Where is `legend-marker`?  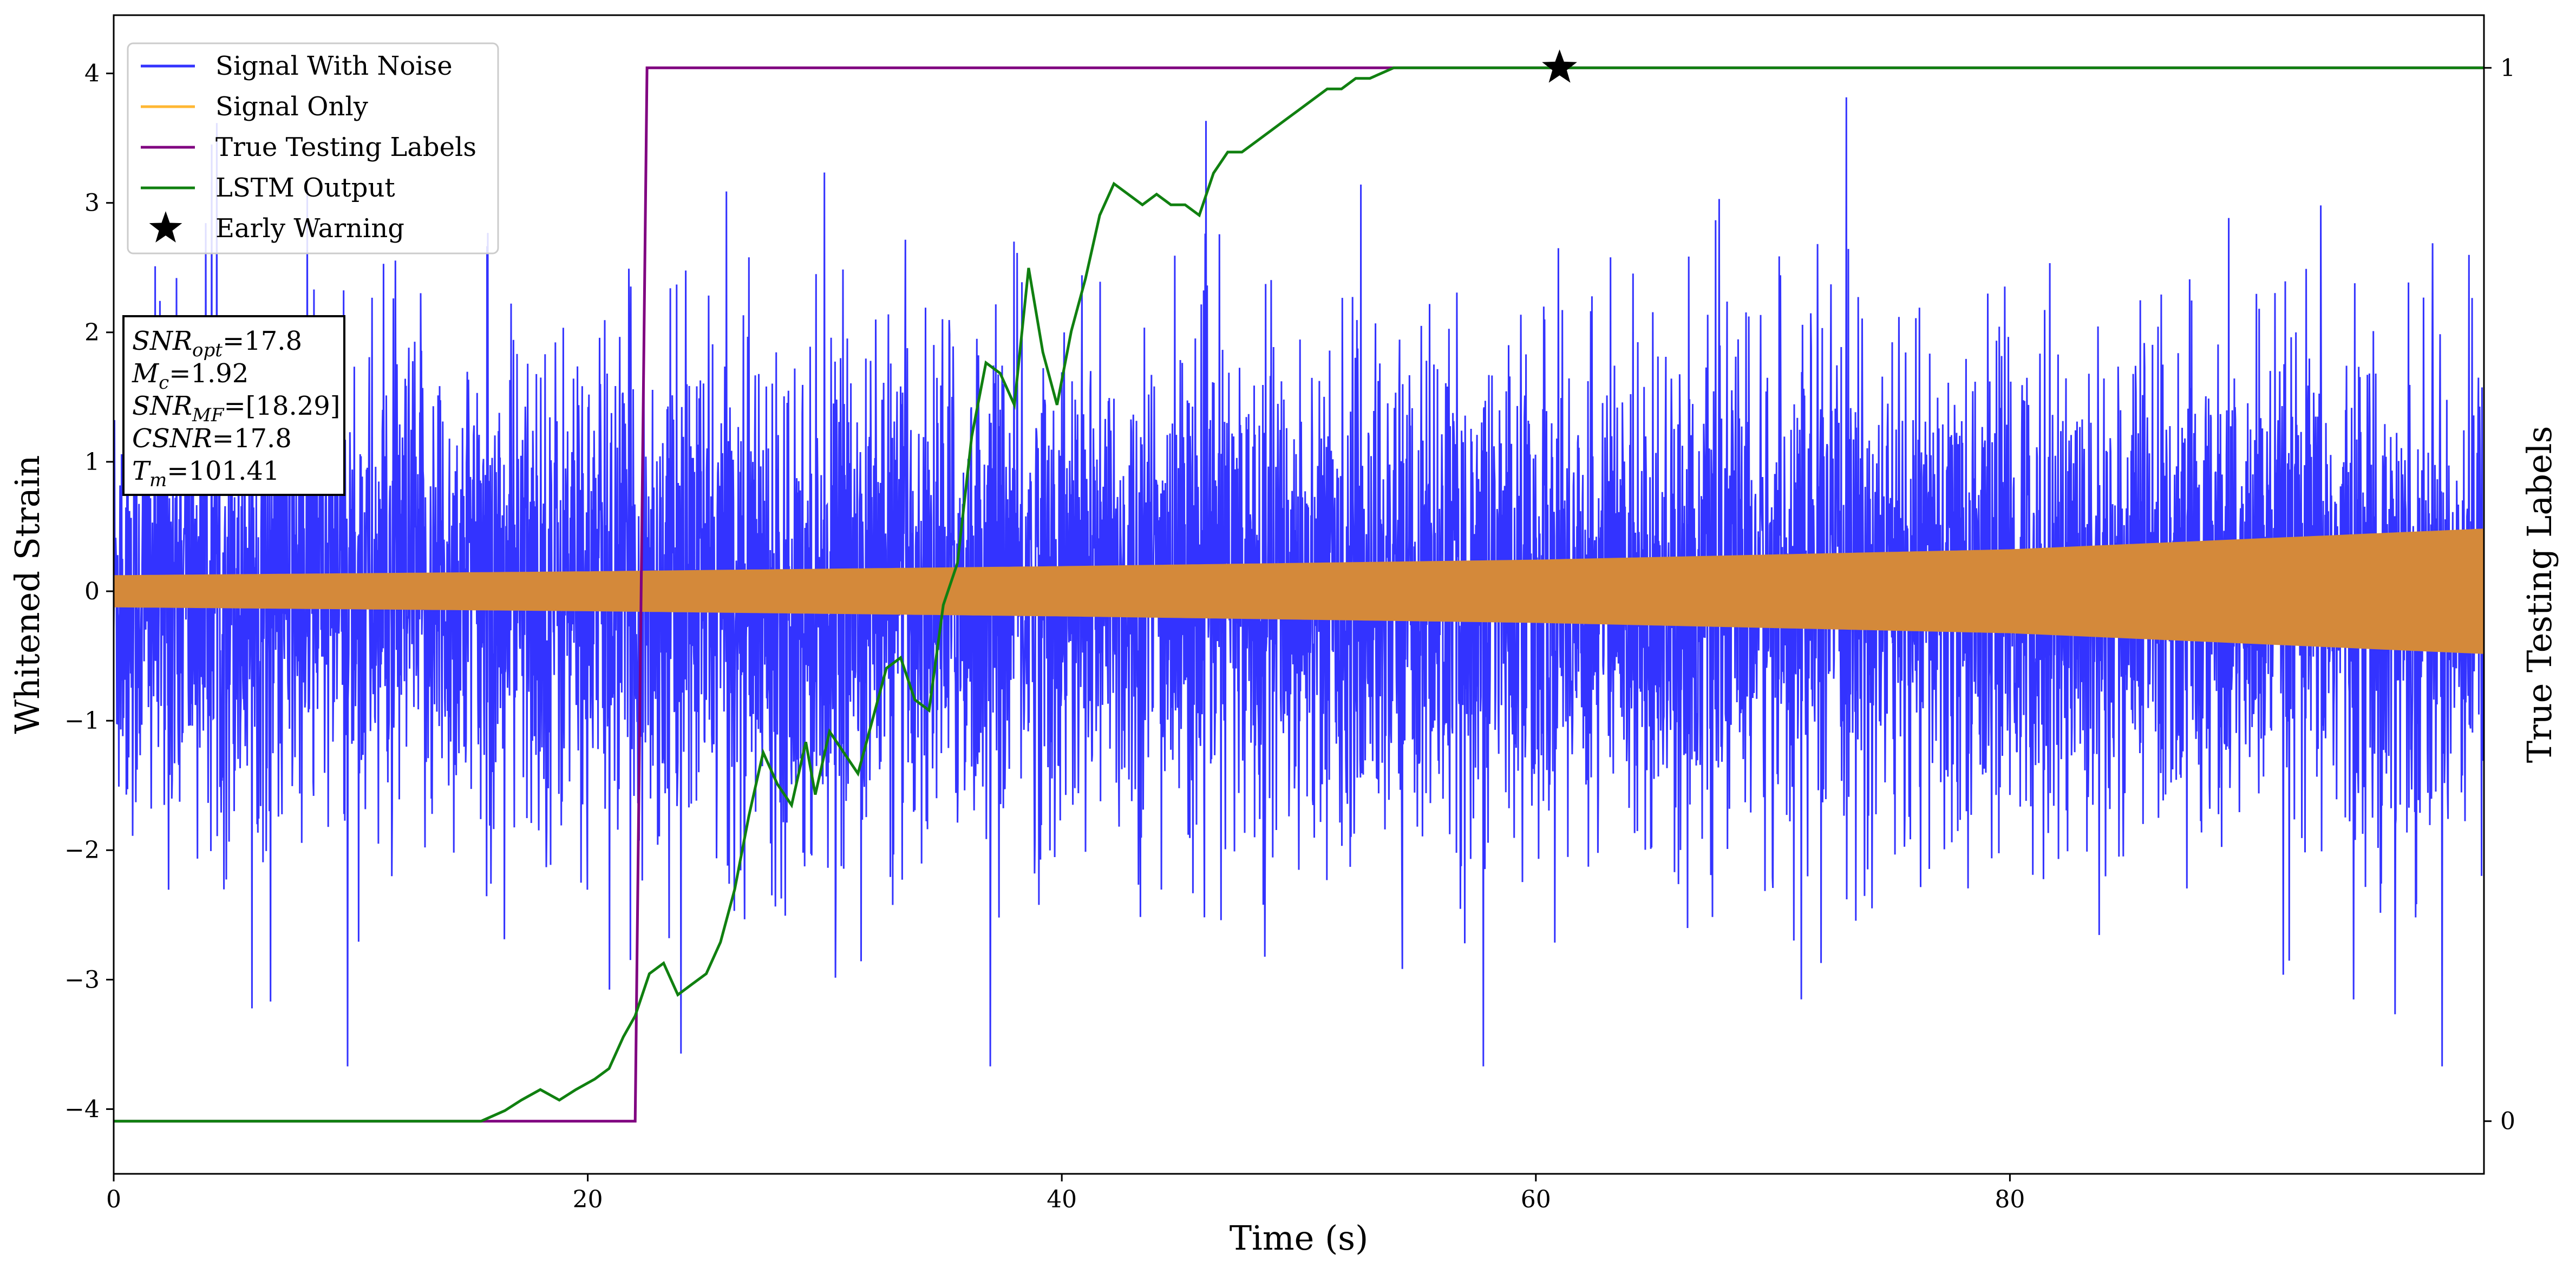
legend-marker is located at coordinates (165, 227).